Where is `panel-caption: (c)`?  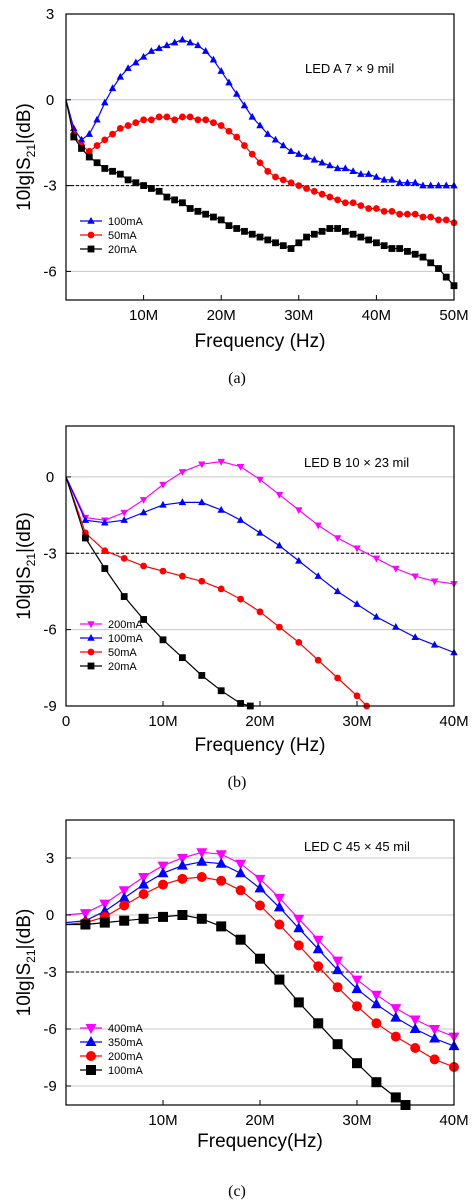 panel-caption: (c) is located at coordinates (237, 1191).